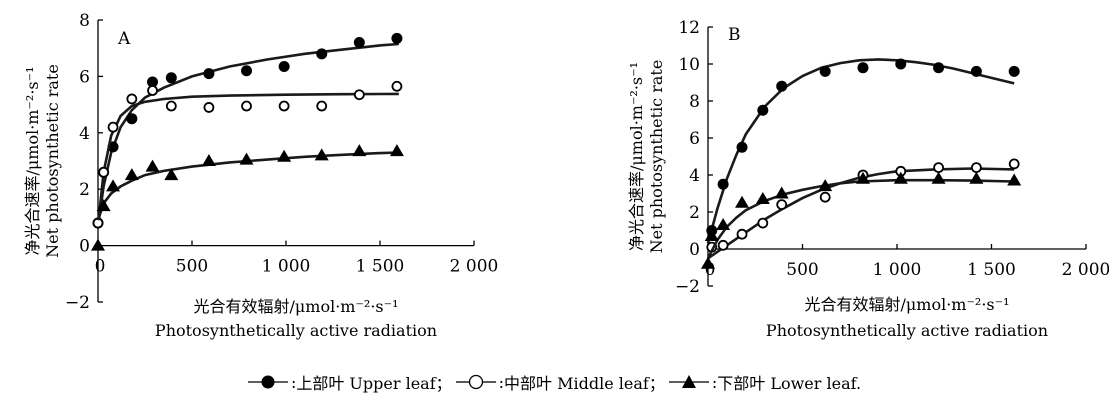 Image resolution: width=1109 pixels, height=406 pixels. I want to click on panel-label: B, so click(734, 35).